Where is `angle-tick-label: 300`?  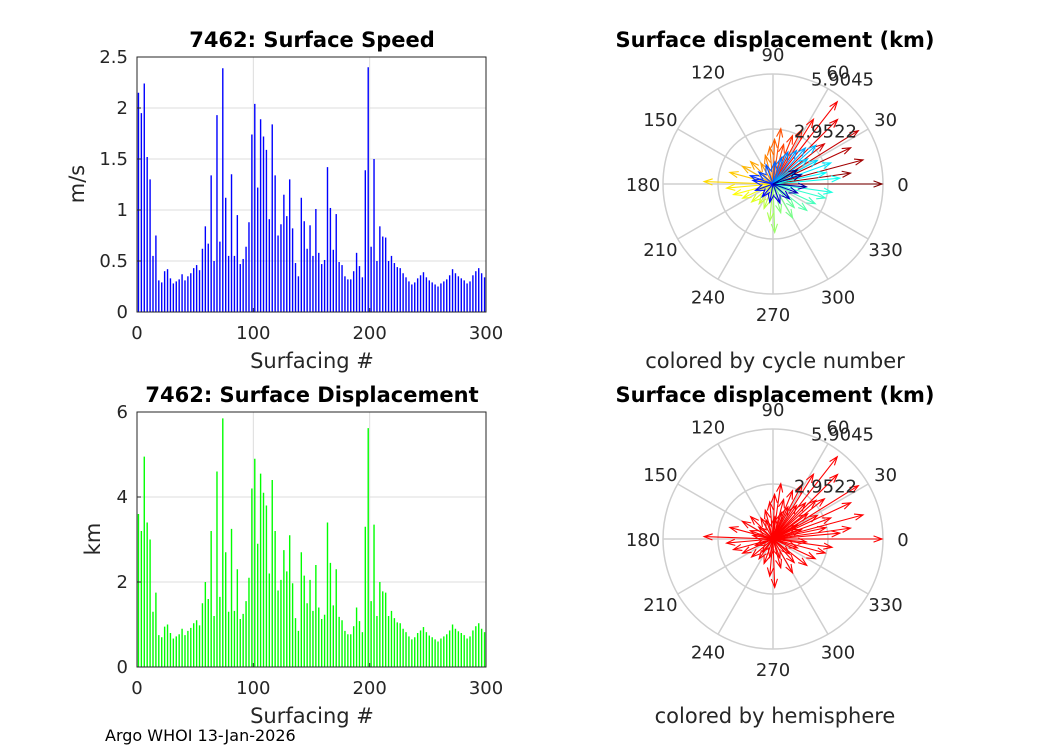
angle-tick-label: 300 is located at coordinates (838, 298).